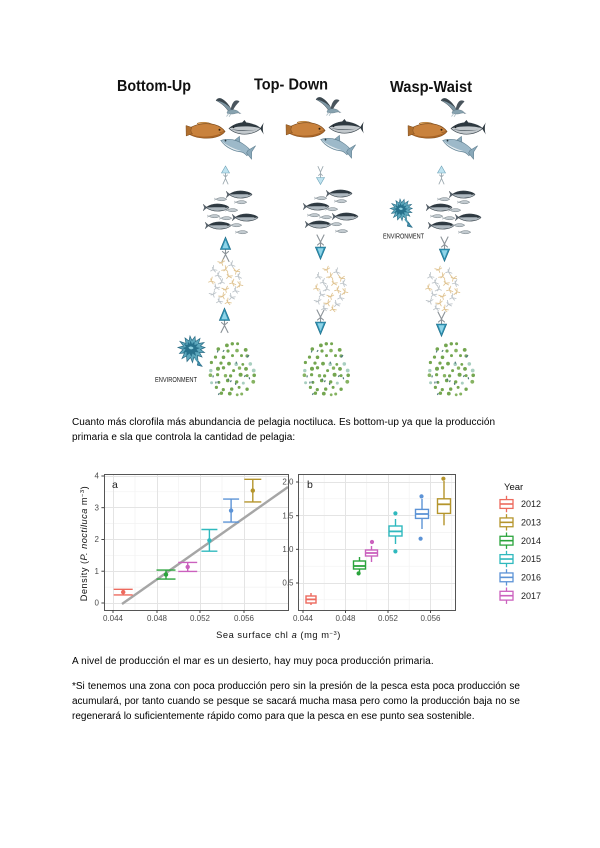  Describe the element at coordinates (84, 543) in the screenshot. I see `svg-text: Density (P. noctiluca m−3)` at that location.